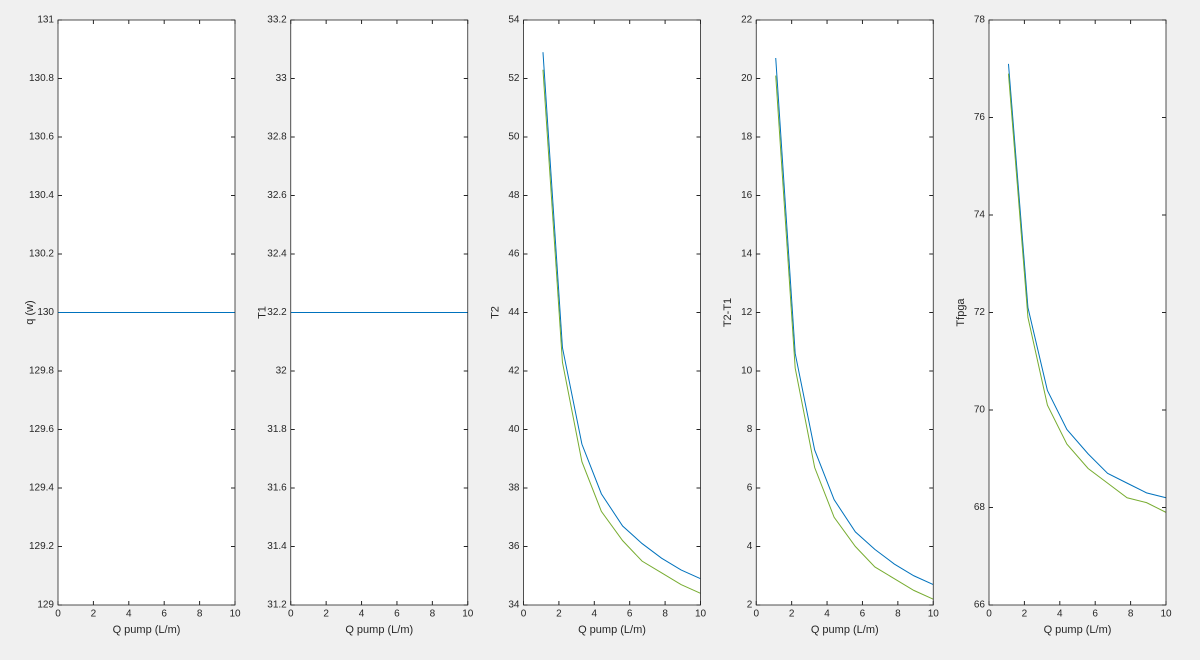 Image resolution: width=1200 pixels, height=660 pixels. I want to click on y-tick-label: 8, so click(750, 429).